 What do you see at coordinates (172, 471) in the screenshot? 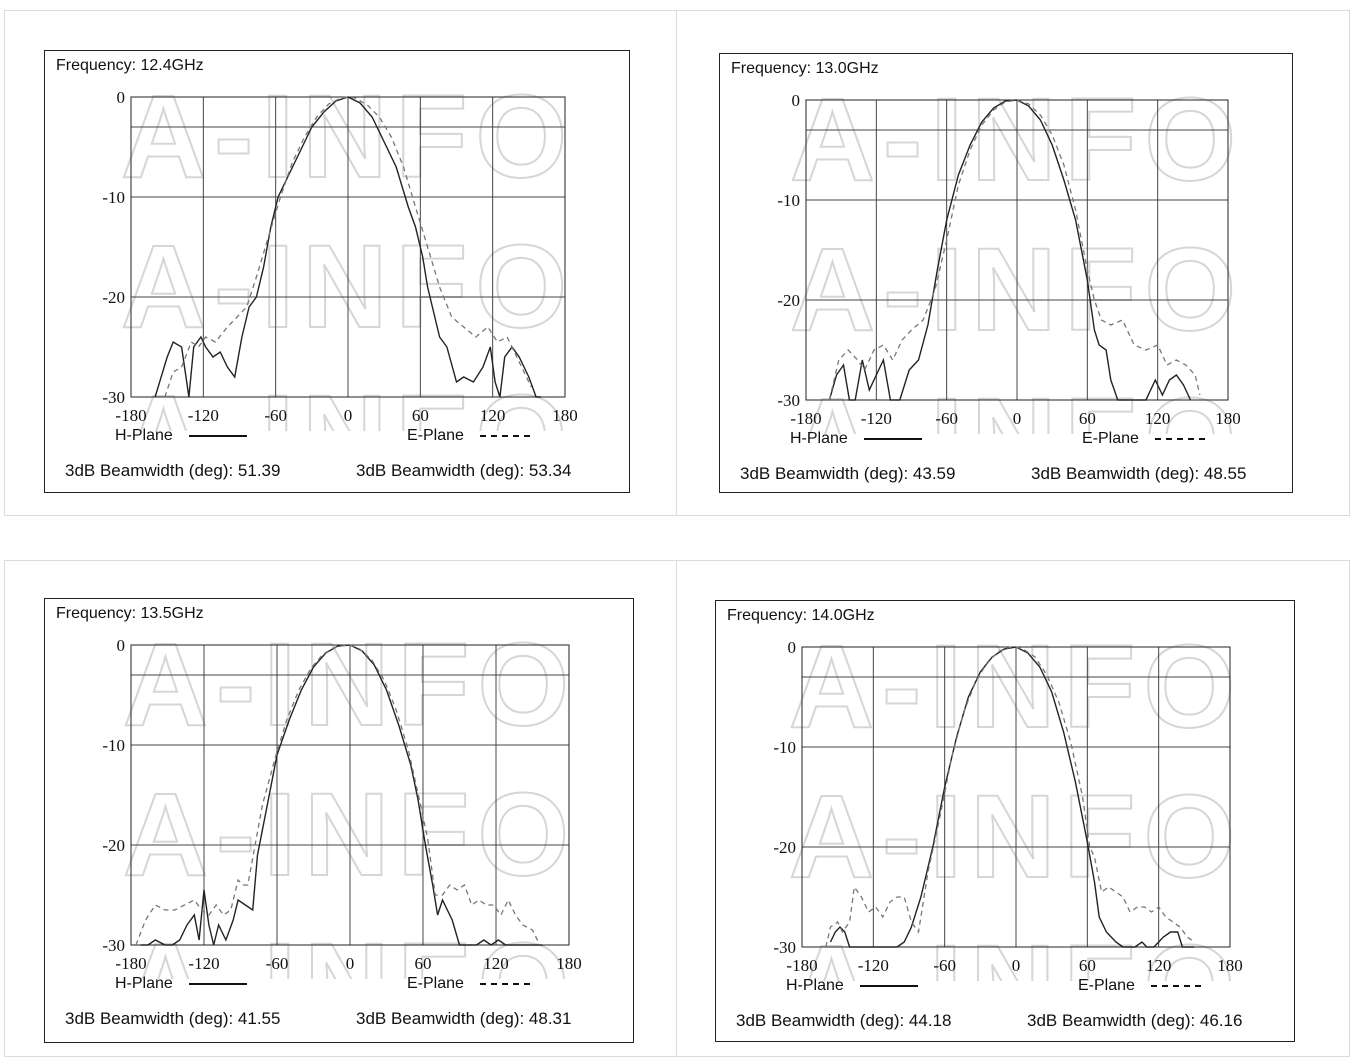
I see `h-beamwidth: 3dB Beamwidth (deg): 51.39` at bounding box center [172, 471].